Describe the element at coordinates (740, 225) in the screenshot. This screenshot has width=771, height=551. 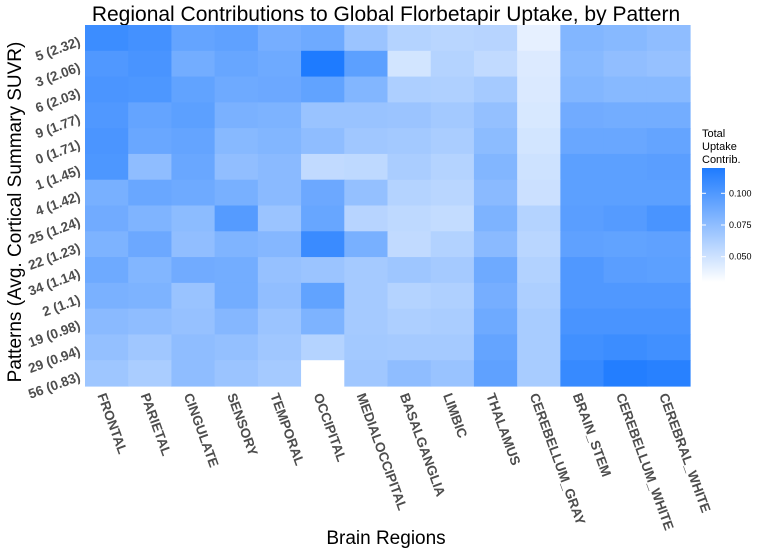
I see `legend-tick-label: 0.075` at that location.